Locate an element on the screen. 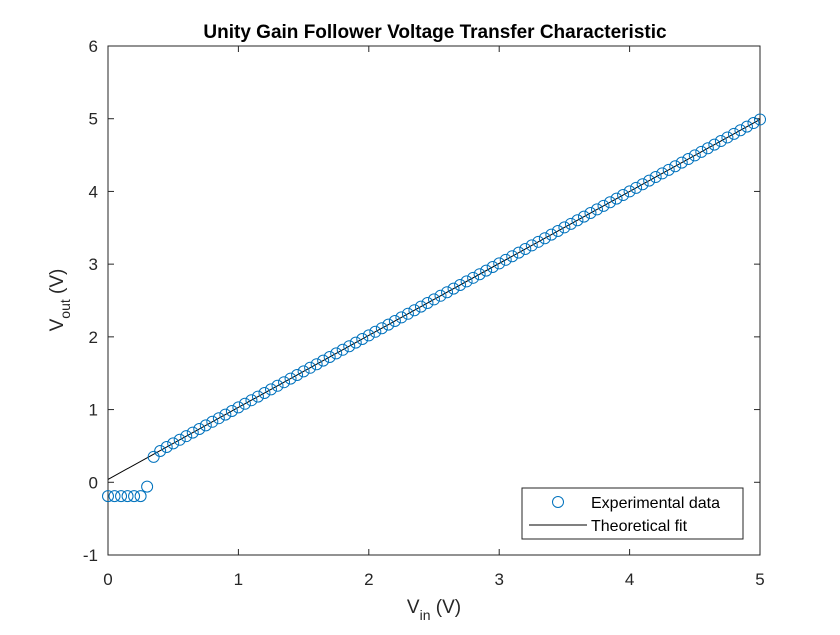  legend-label-fit: Theoretical fit is located at coordinates (639, 526).